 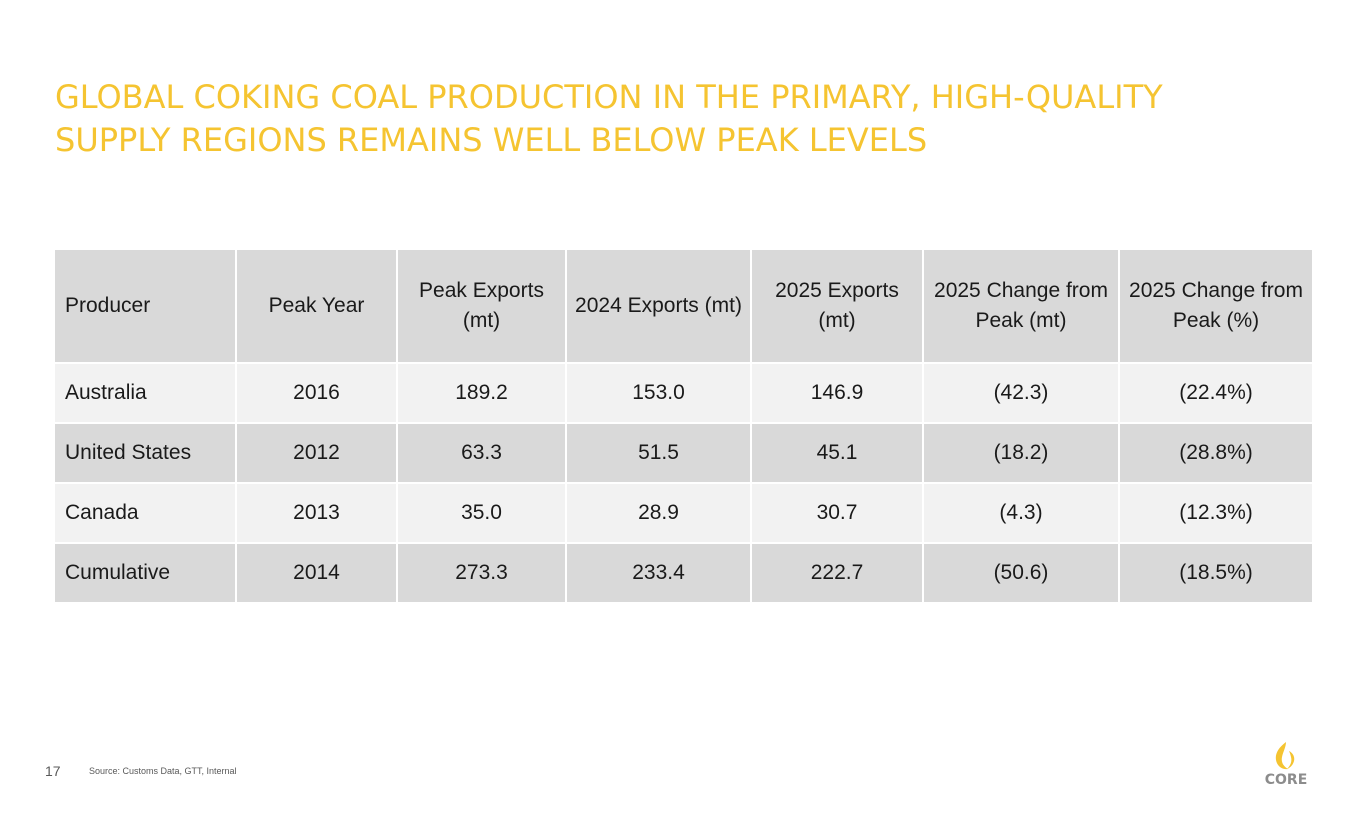 What do you see at coordinates (1216, 393) in the screenshot?
I see `cell-change-pct: (22.4%)` at bounding box center [1216, 393].